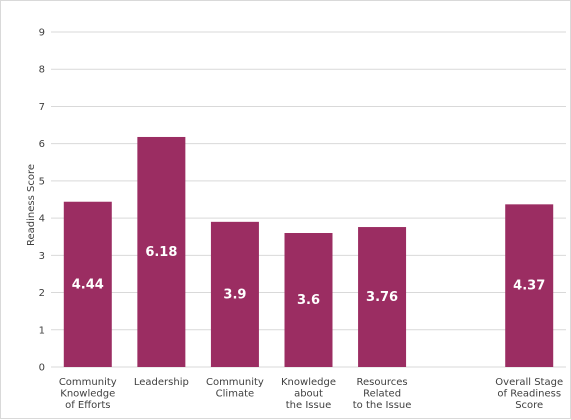 Image resolution: width=571 pixels, height=420 pixels. What do you see at coordinates (42, 33) in the screenshot?
I see `y-tick-label: 9` at bounding box center [42, 33].